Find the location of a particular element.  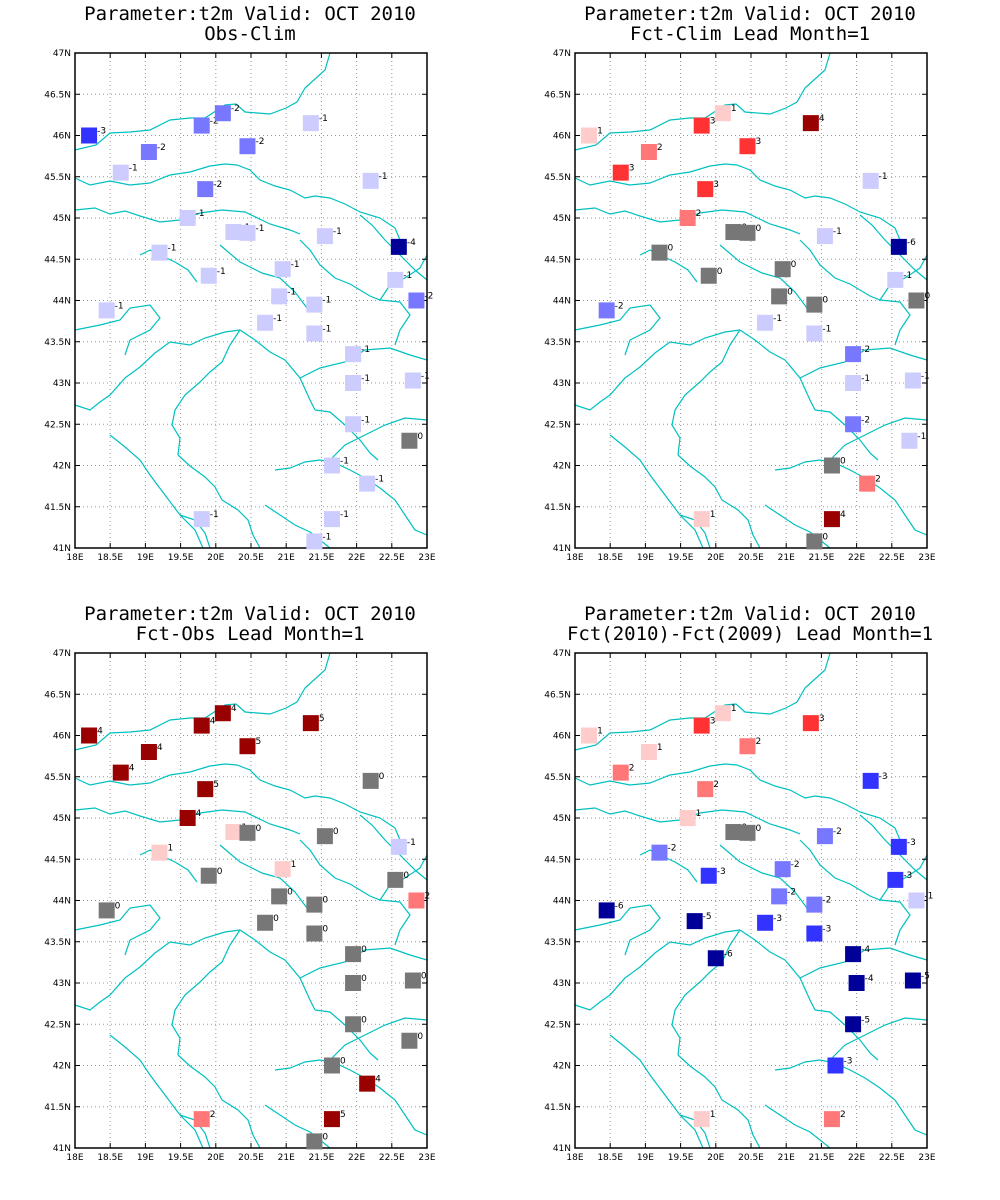

station-value-label: 2 is located at coordinates (427, 897).